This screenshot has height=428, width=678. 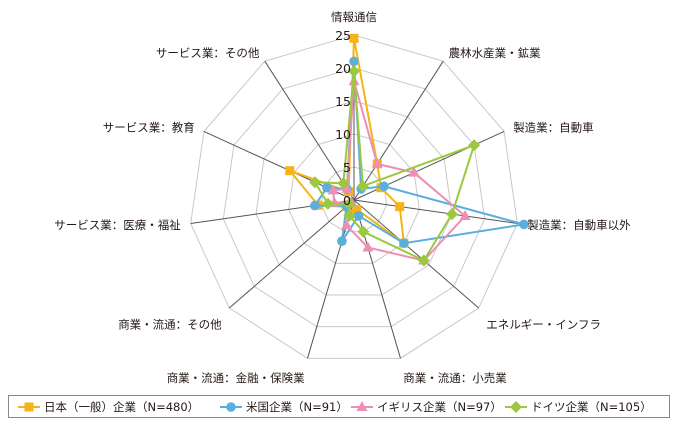 I want to click on axis-label: 商業・流通：その他, so click(x=170, y=325).